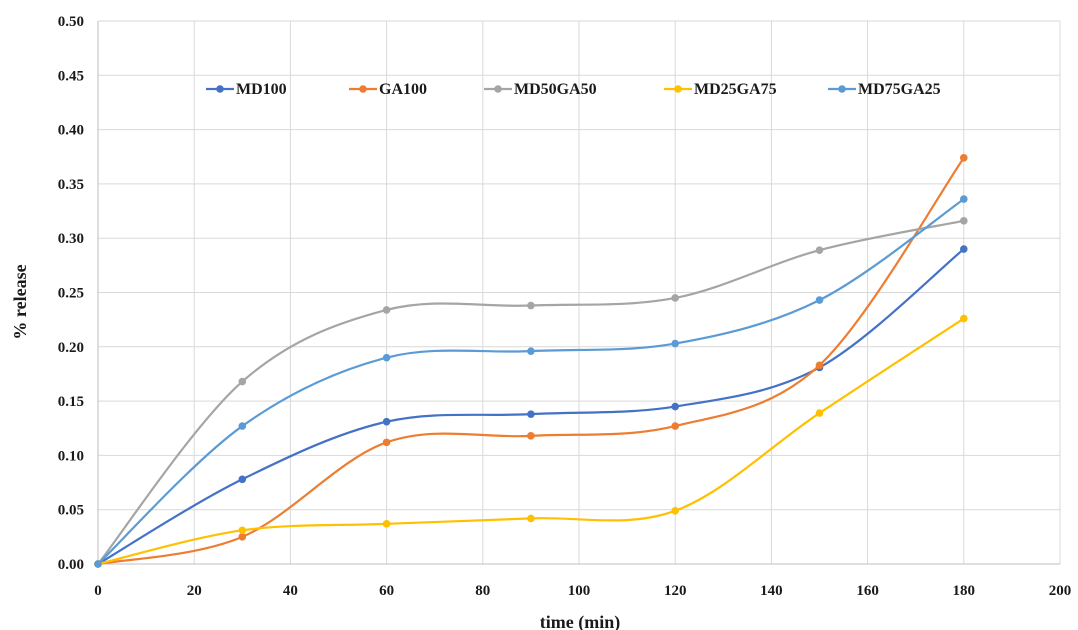 This screenshot has height=630, width=1078. Describe the element at coordinates (964, 591) in the screenshot. I see `x-tick-label: 180` at that location.